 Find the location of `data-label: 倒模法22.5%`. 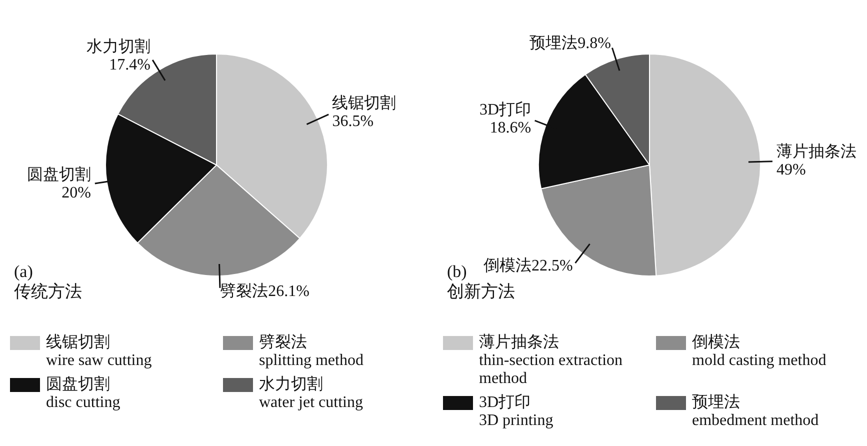

data-label: 倒模法22.5% is located at coordinates (528, 265).